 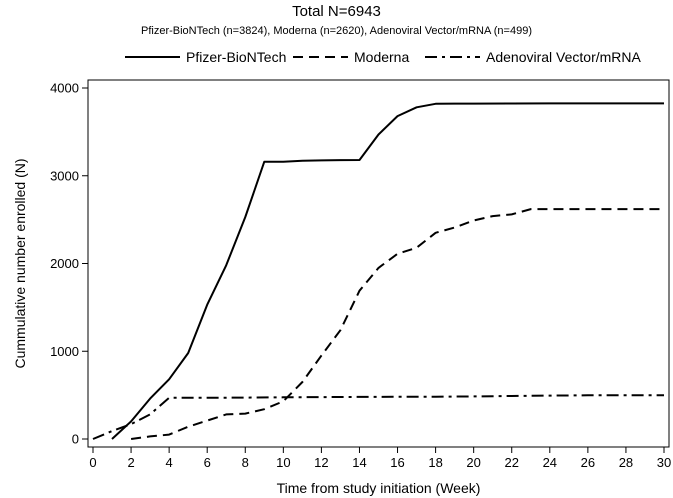 What do you see at coordinates (92, 462) in the screenshot?
I see `x-tick-label: 0` at bounding box center [92, 462].